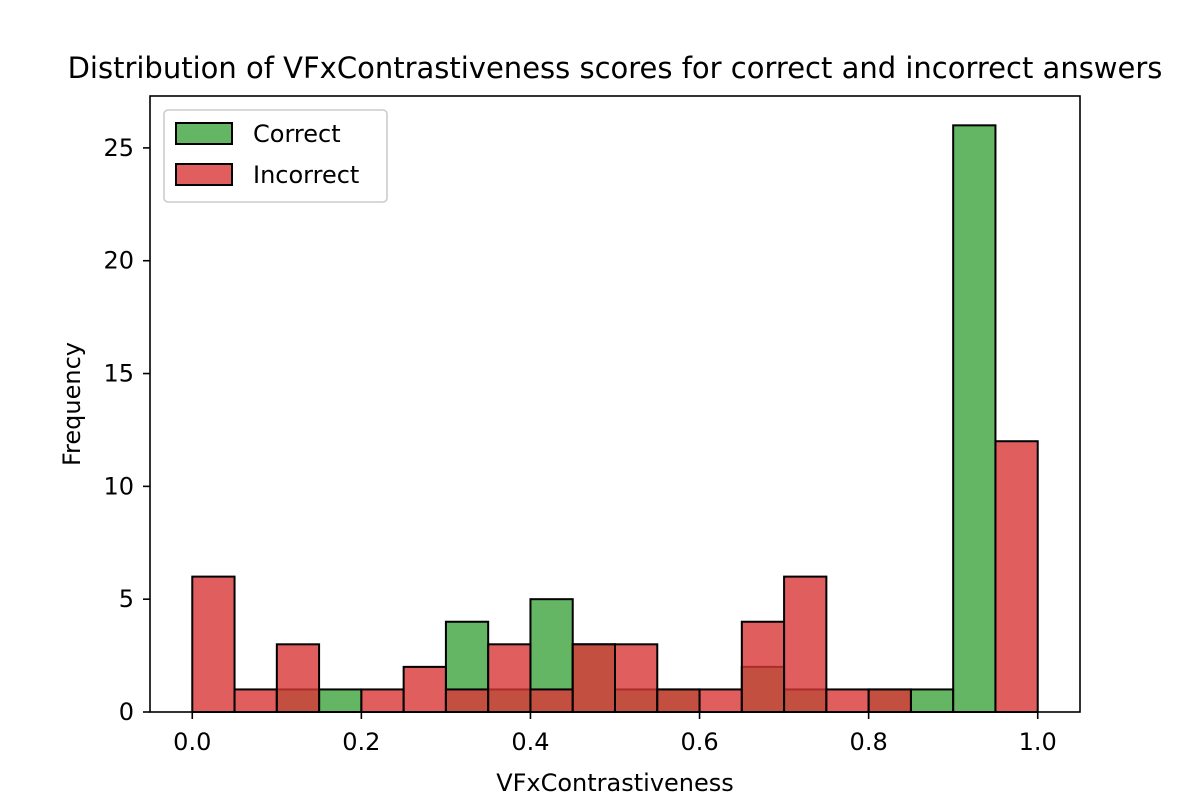  I want to click on x-tick-label: 0.0, so click(192, 742).